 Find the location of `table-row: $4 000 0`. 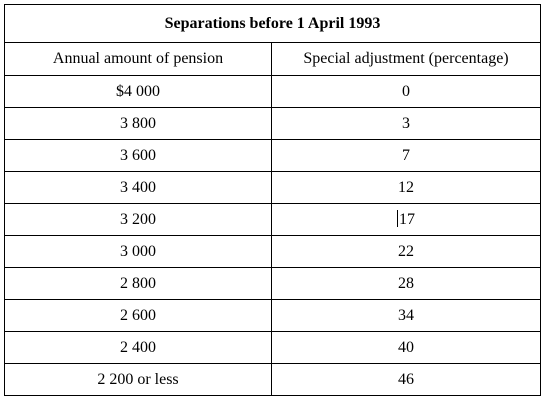

table-row: $4 000 0 is located at coordinates (273, 91).